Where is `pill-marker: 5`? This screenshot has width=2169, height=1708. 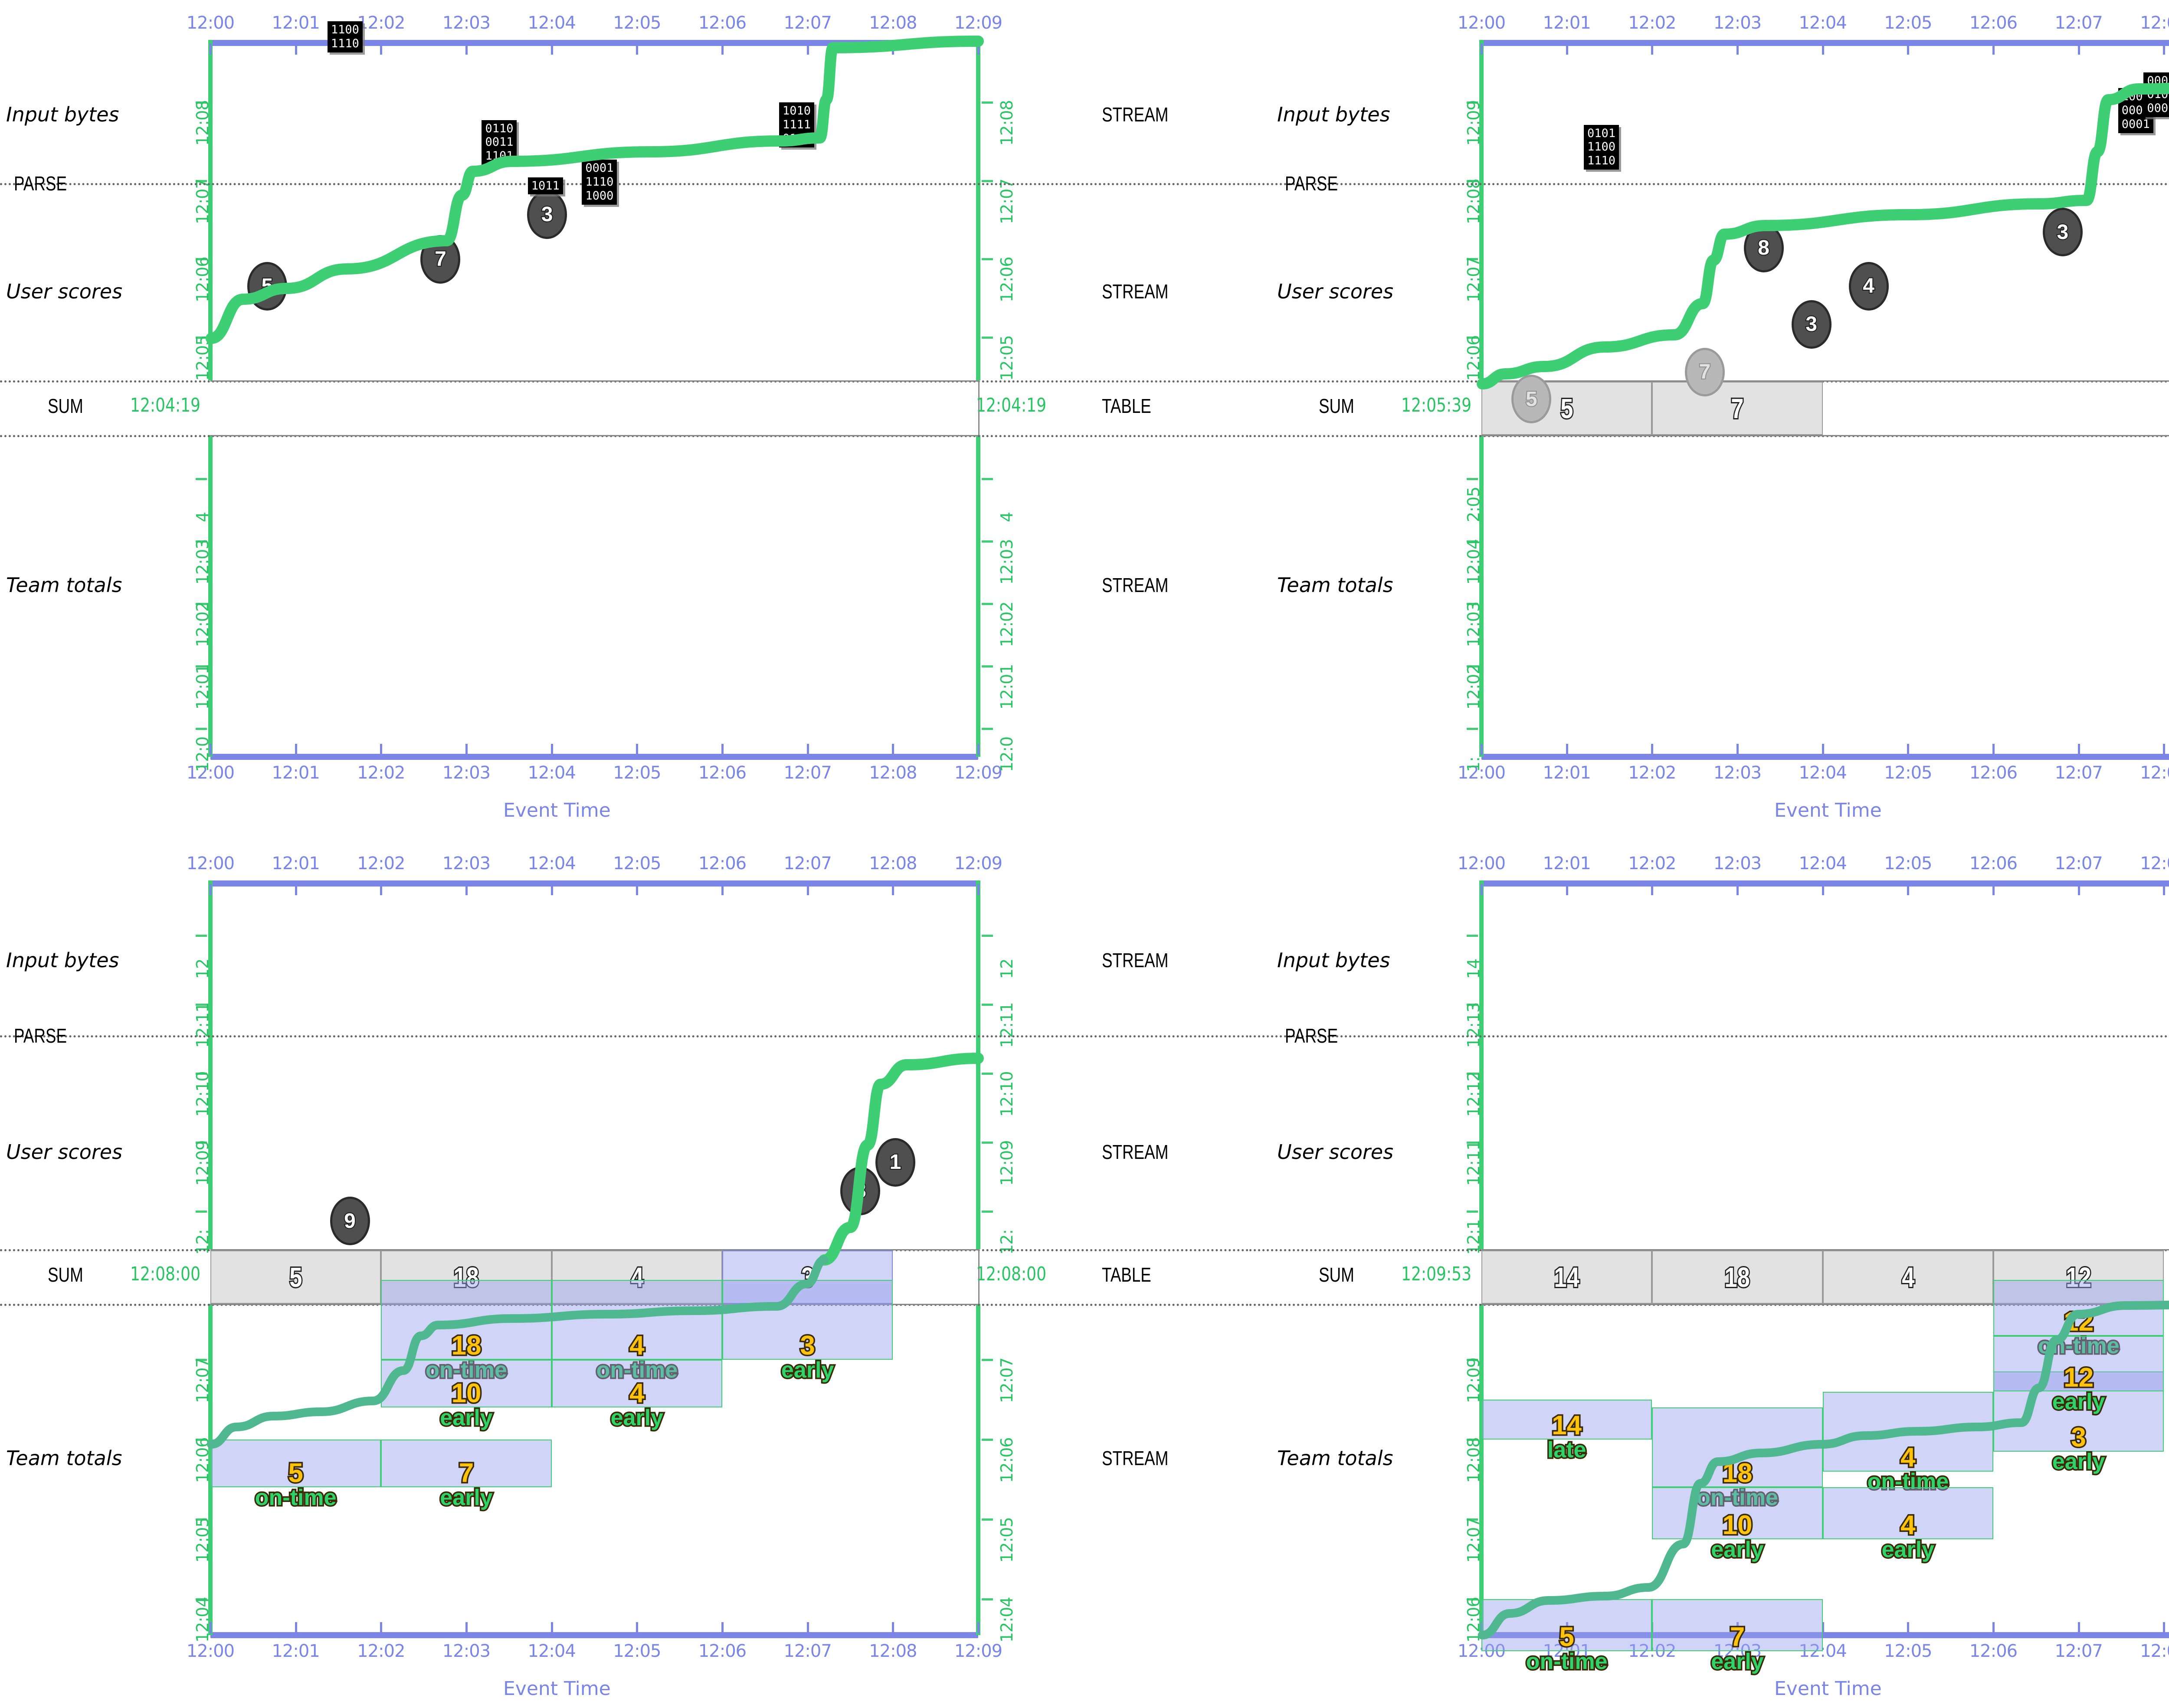
pill-marker: 5 is located at coordinates (1531, 399).